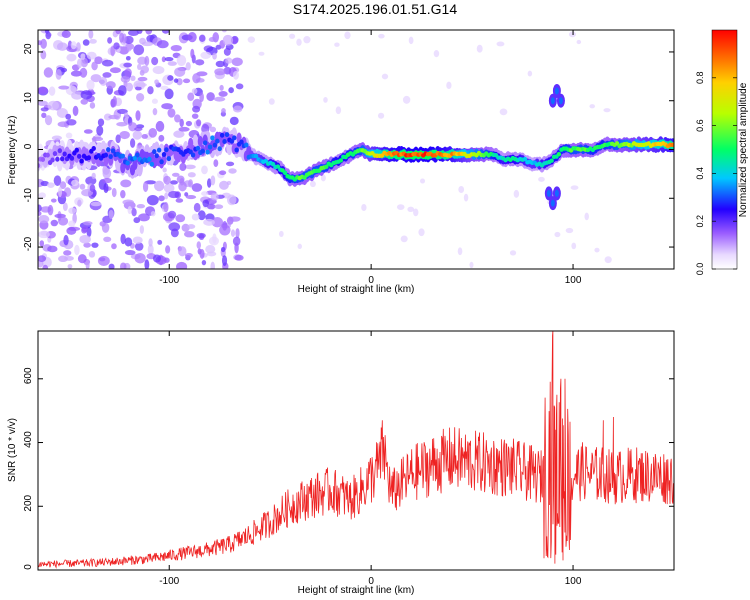 The width and height of the screenshot is (750, 600). I want to click on chart-title: S174.2025.196.01.51.G14, so click(375, 9).